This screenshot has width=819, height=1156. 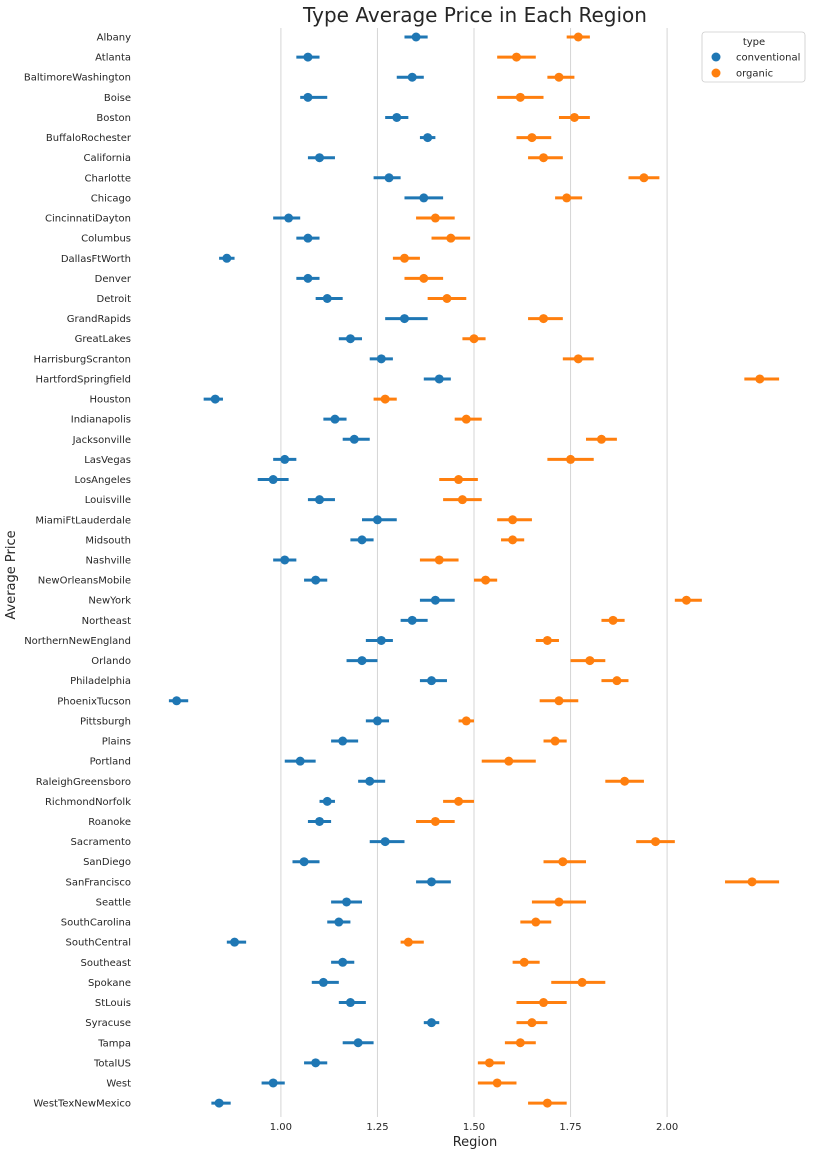 I want to click on y-tick-label: Jacksonville, so click(x=101, y=440).